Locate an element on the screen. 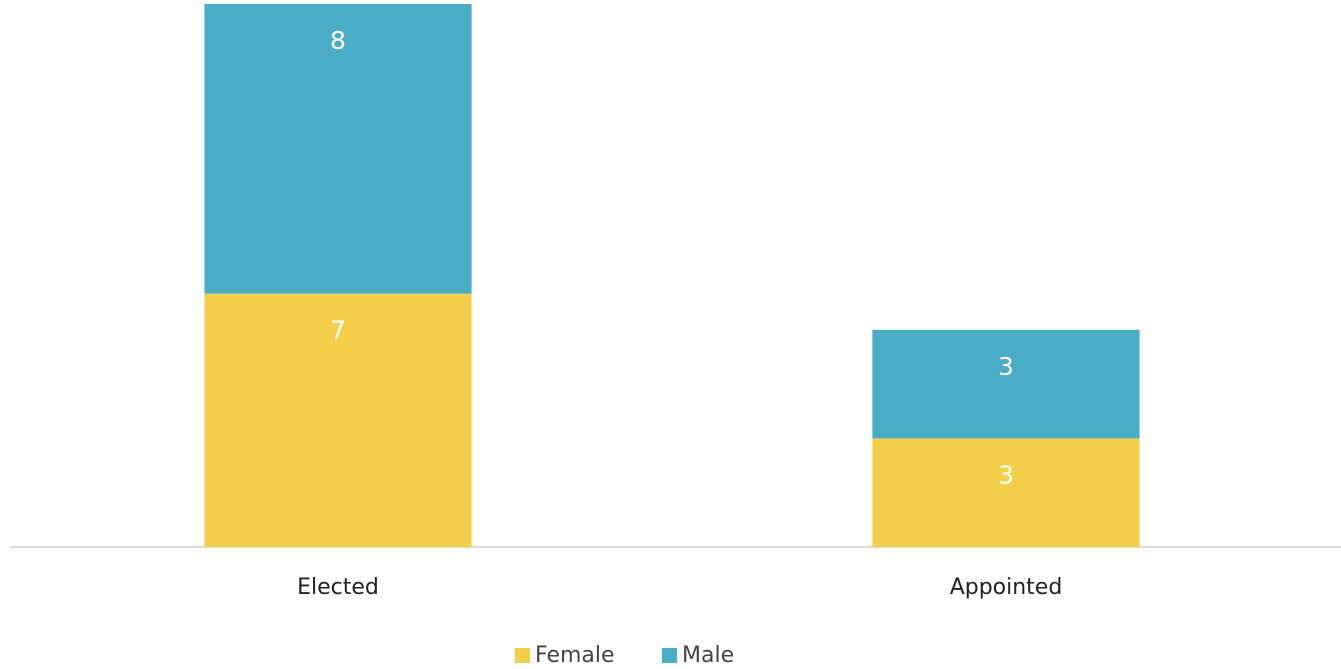 The image size is (1341, 669). x-tick-label: Elected is located at coordinates (338, 587).